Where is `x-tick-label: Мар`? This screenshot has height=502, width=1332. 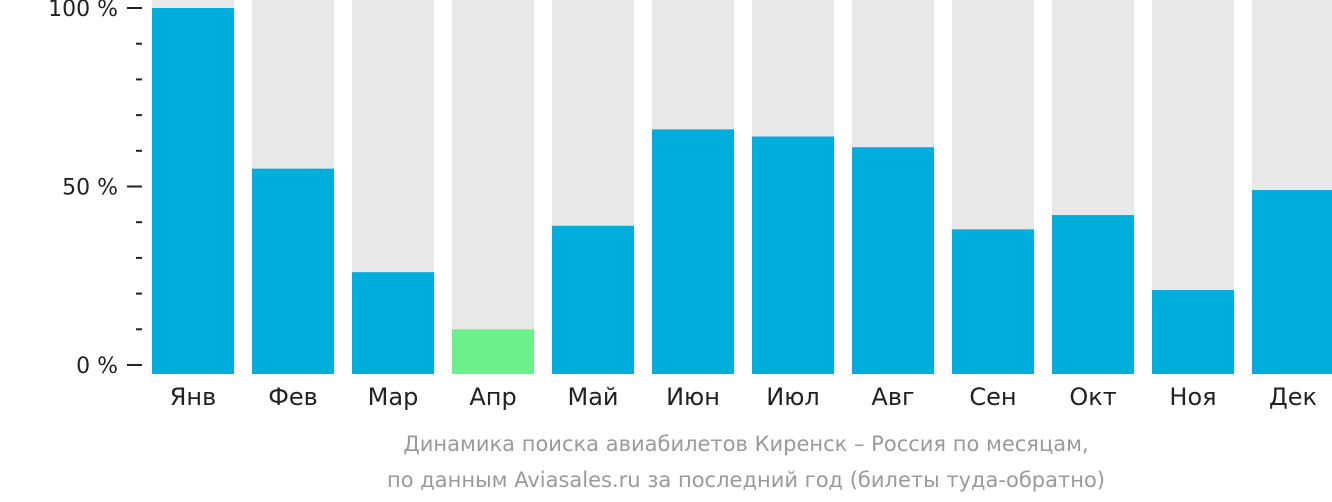
x-tick-label: Мар is located at coordinates (393, 397).